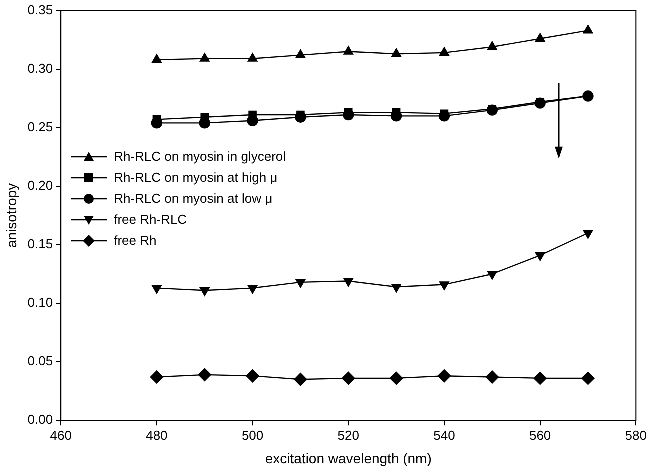 The image size is (650, 472). I want to click on x-tick-label: 580, so click(636, 435).